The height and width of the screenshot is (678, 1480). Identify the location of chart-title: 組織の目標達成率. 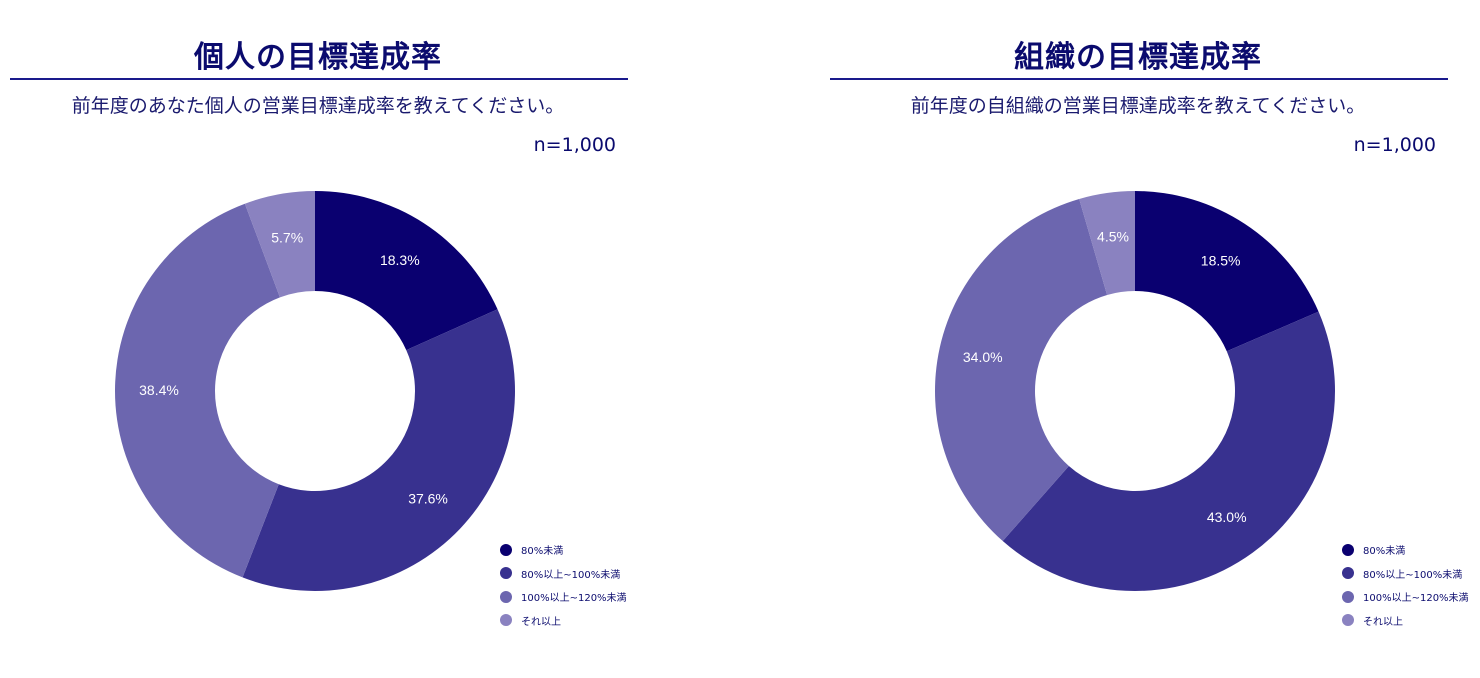
(1138, 57).